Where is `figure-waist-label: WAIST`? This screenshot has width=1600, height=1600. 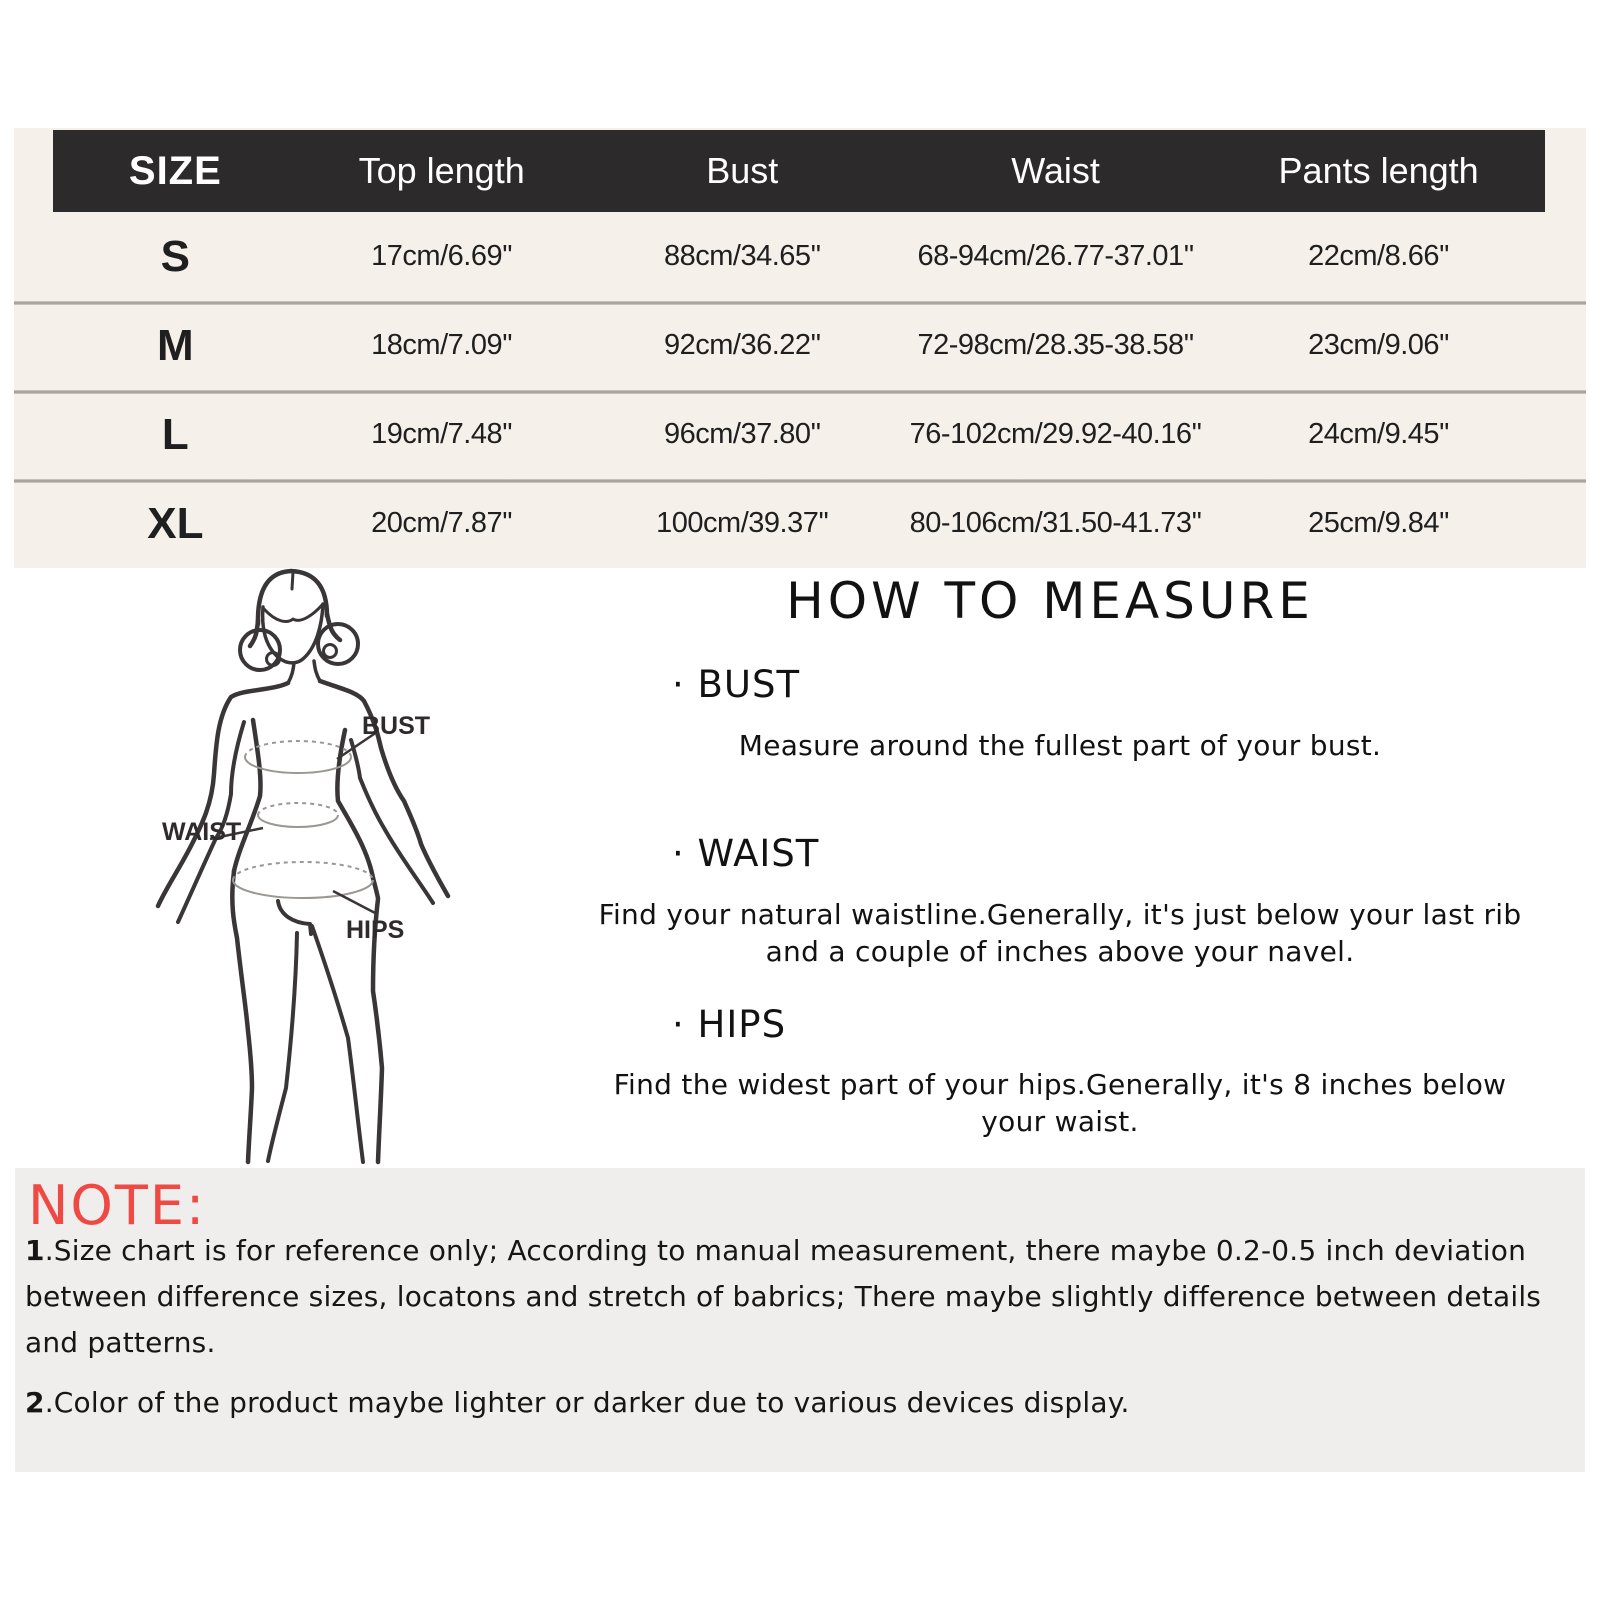 figure-waist-label: WAIST is located at coordinates (201, 832).